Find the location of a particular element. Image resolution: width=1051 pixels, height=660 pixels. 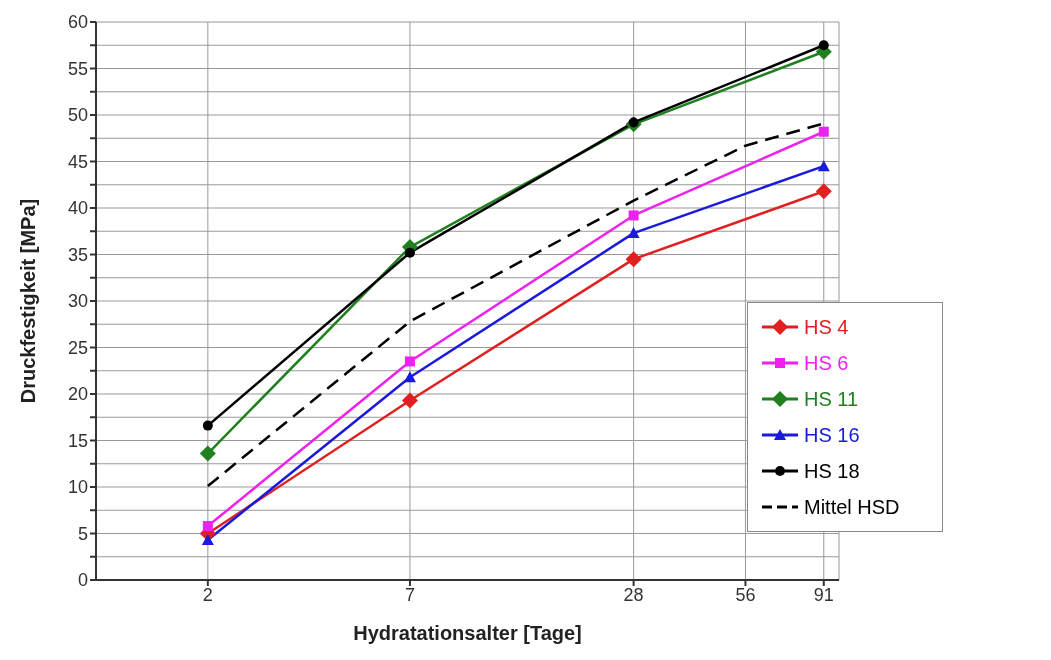

y-tick-label: 25 is located at coordinates (77, 347).